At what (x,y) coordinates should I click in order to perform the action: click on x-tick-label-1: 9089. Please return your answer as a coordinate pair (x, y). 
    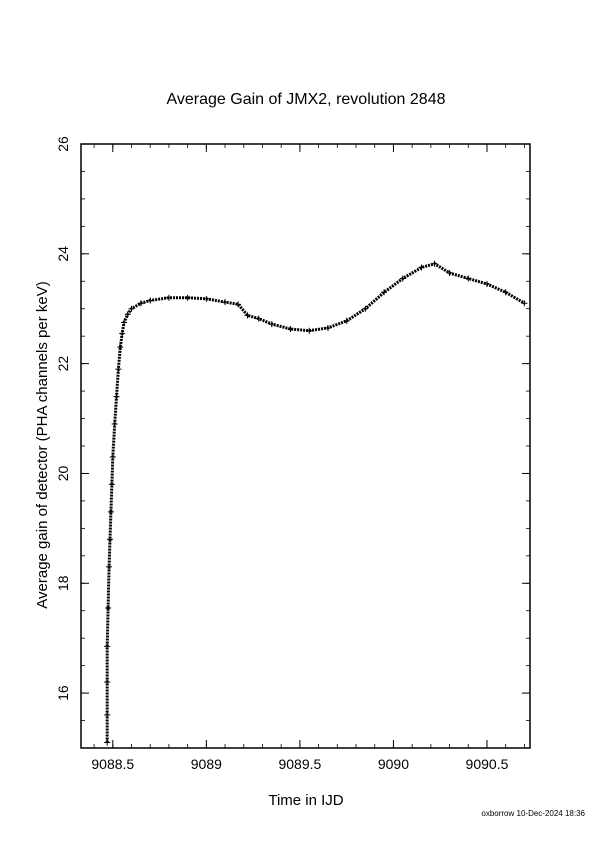
    Looking at the image, I should click on (206, 764).